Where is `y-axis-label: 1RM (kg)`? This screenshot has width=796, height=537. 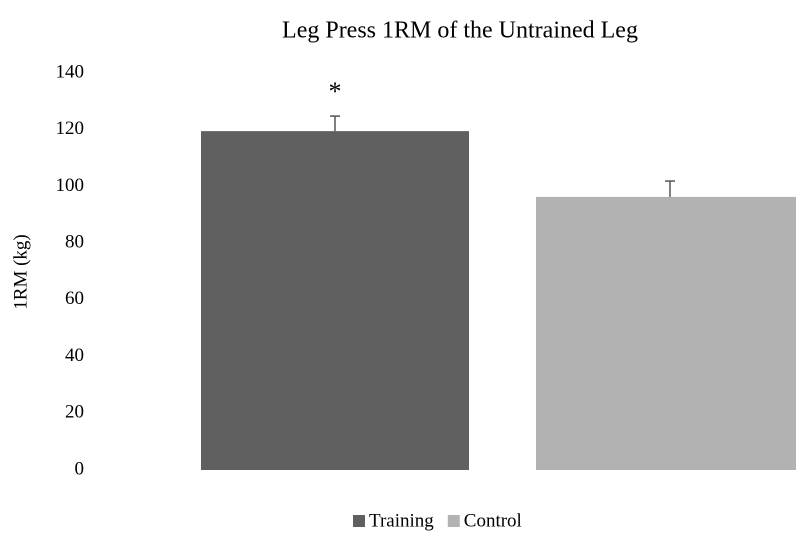 y-axis-label: 1RM (kg) is located at coordinates (20, 271).